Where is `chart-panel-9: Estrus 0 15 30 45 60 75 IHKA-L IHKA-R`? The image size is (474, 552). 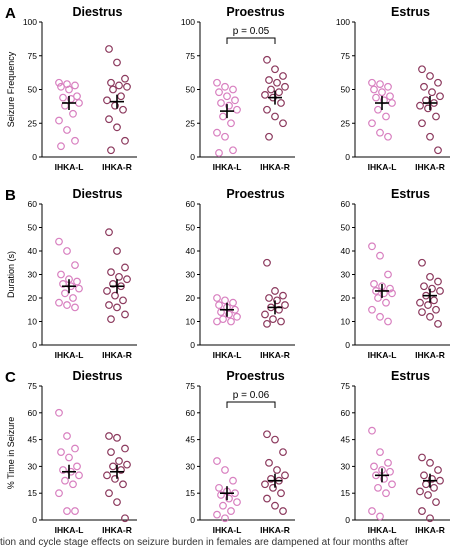 chart-panel-9: Estrus 0 15 30 45 60 75 IHKA-L IHKA-R is located at coordinates (395, 452).